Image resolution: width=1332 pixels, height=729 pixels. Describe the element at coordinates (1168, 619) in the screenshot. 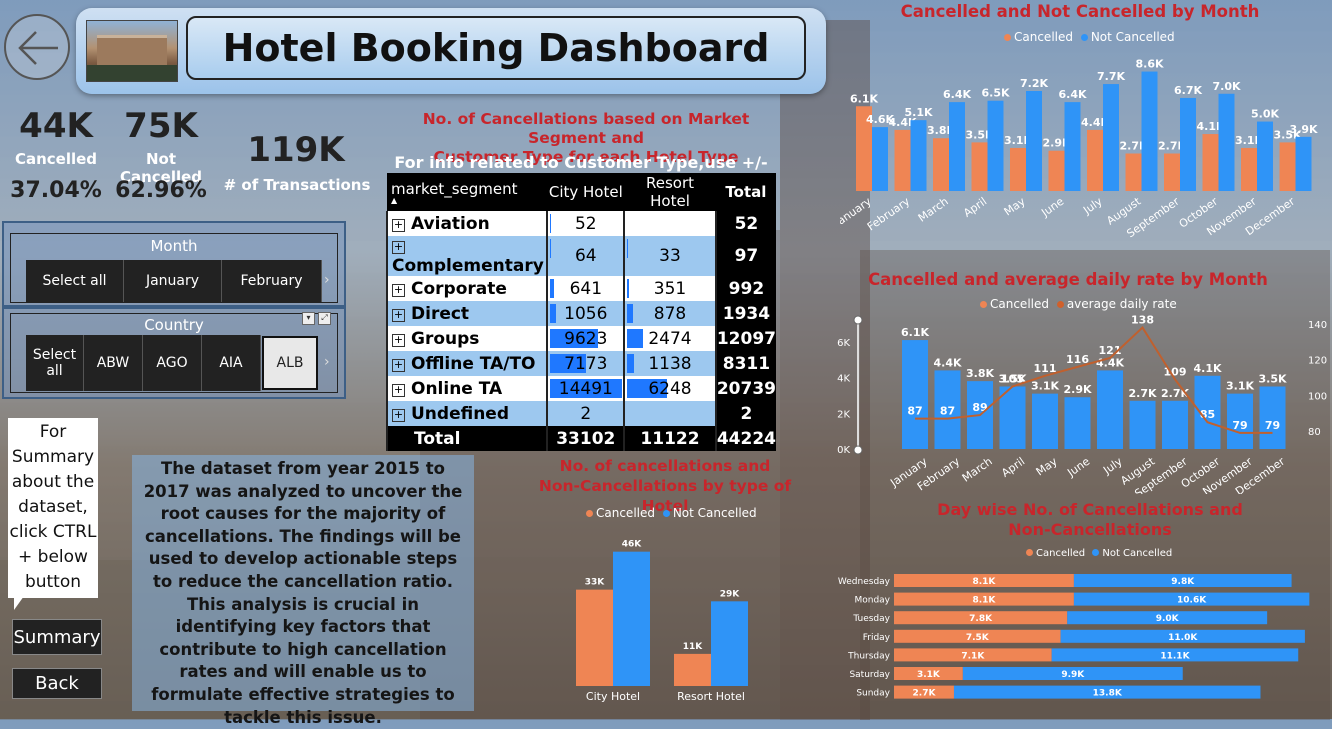

I see `data-label: 9.0K` at that location.